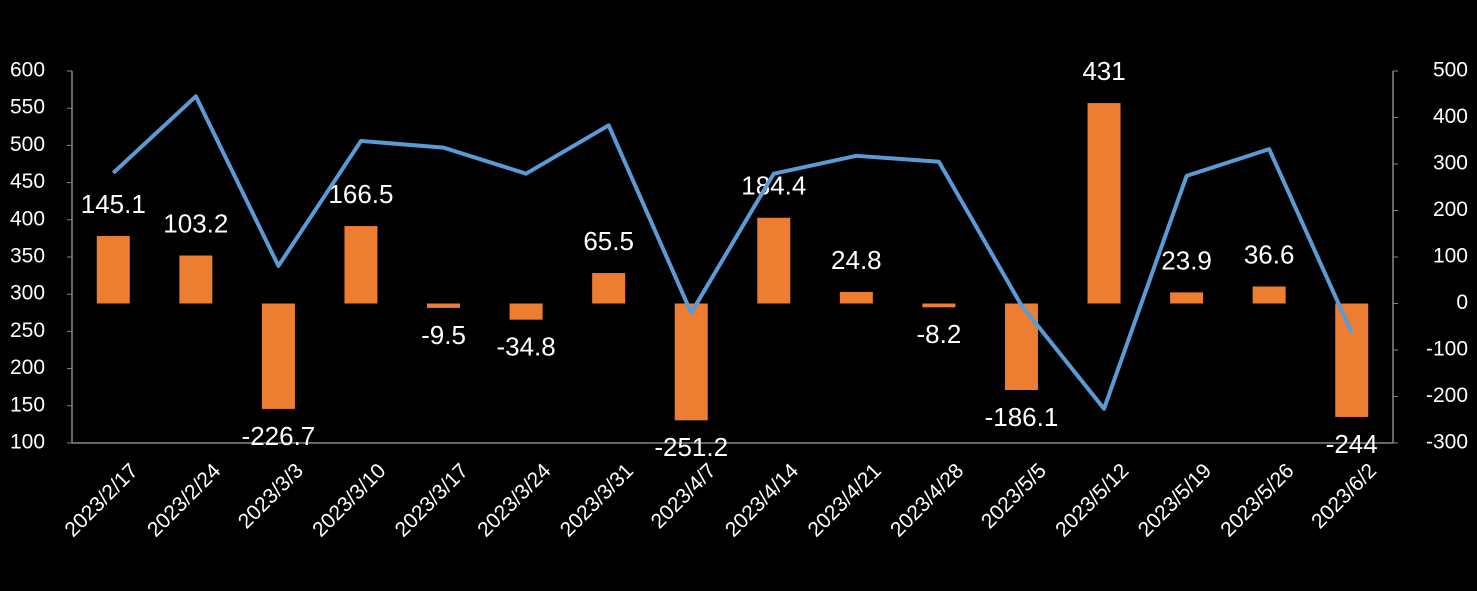 The image size is (1477, 591). What do you see at coordinates (856, 260) in the screenshot?
I see `value-label: 24.8` at bounding box center [856, 260].